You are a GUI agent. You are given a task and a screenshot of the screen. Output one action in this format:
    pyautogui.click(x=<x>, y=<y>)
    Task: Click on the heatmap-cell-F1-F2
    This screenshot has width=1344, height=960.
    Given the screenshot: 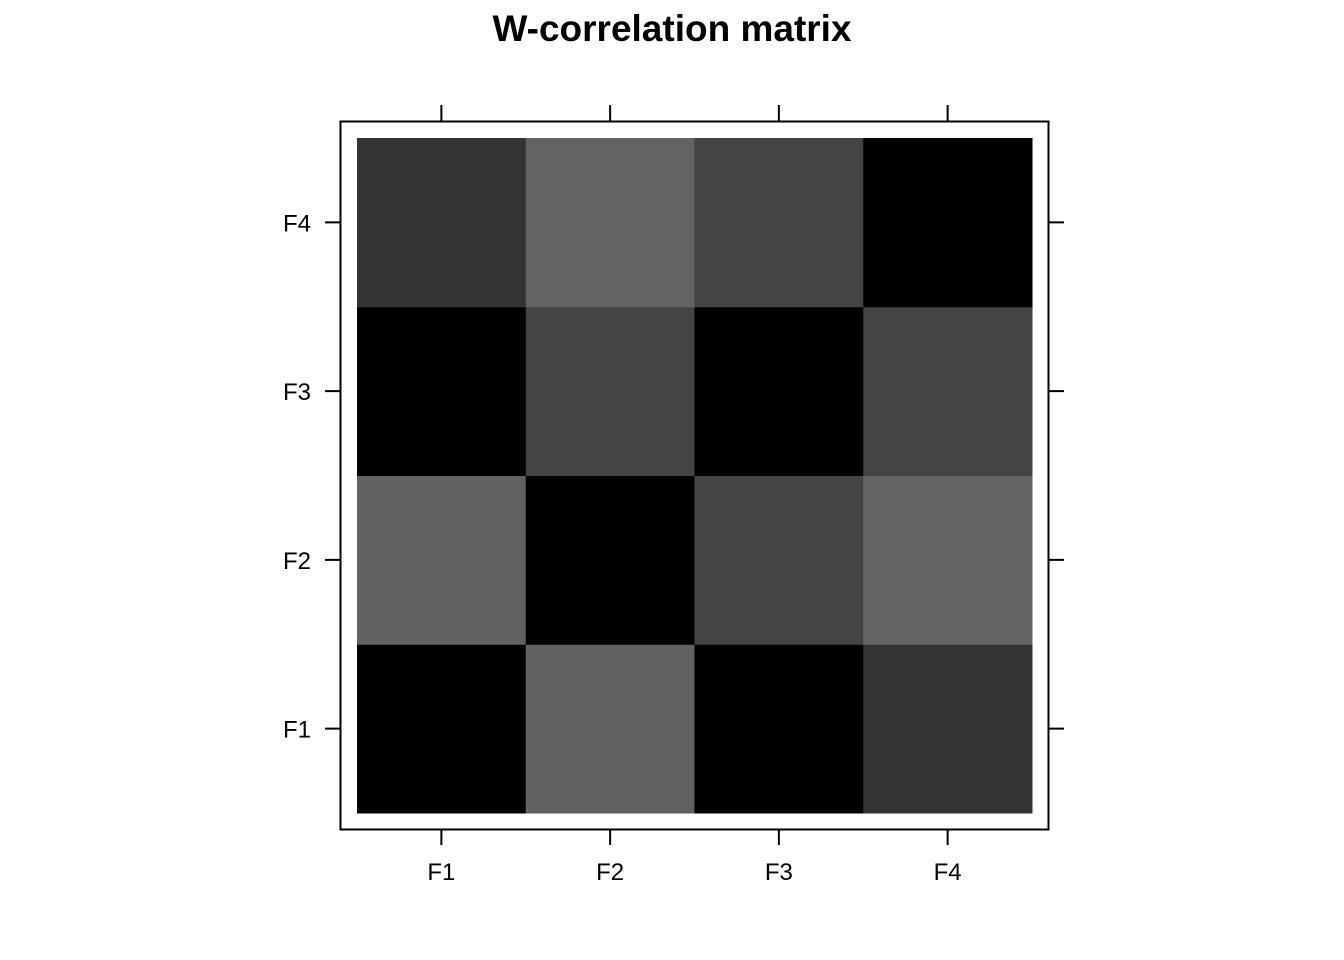 What is the action you would take?
    pyautogui.click(x=442, y=560)
    